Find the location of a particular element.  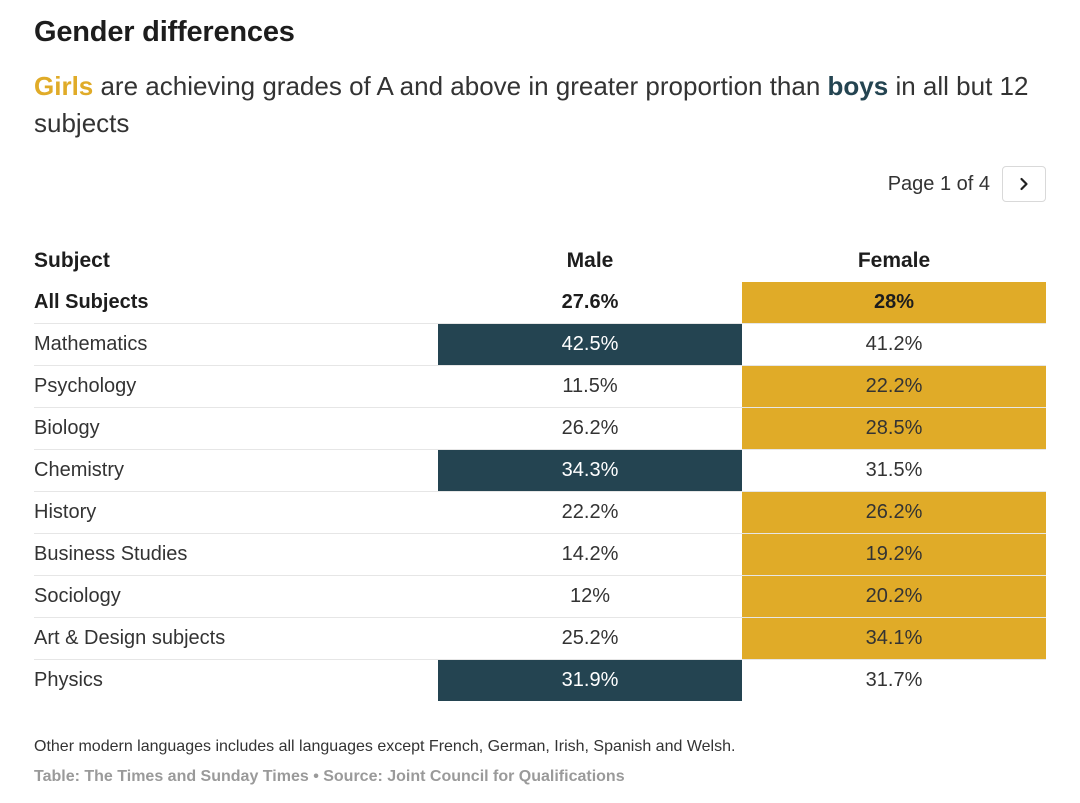

chart-title: Gender differences is located at coordinates (164, 32).